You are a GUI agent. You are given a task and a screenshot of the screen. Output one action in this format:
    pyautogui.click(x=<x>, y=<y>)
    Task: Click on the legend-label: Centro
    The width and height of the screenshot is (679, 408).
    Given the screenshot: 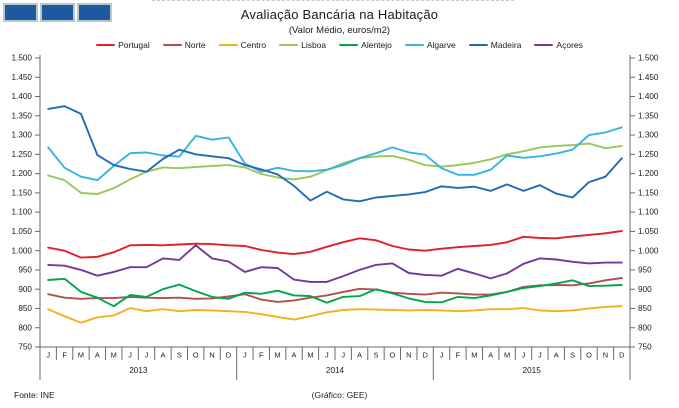 What is the action you would take?
    pyautogui.click(x=253, y=45)
    